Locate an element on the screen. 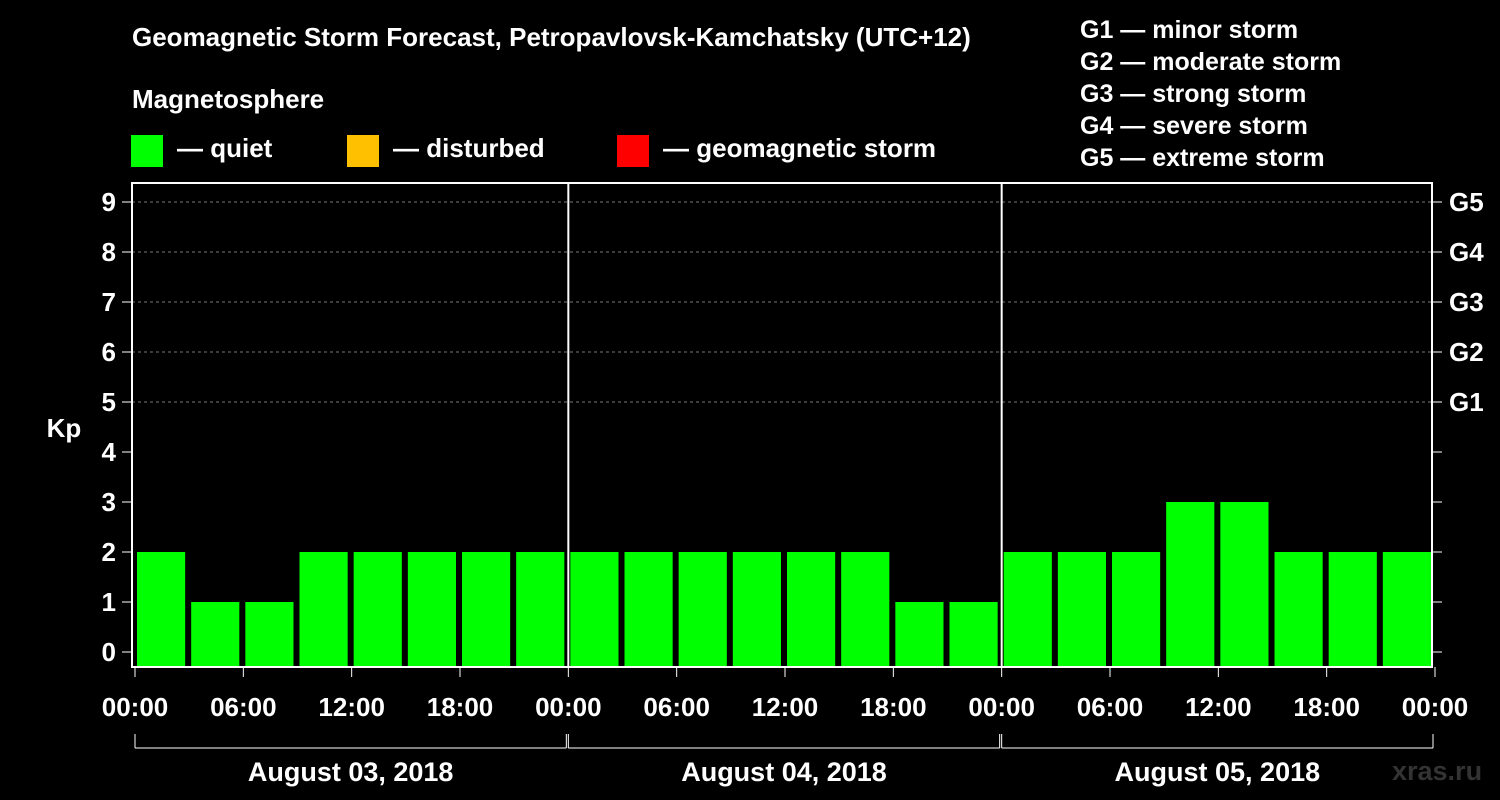  right-tick-label-2: G3 is located at coordinates (1466, 302).